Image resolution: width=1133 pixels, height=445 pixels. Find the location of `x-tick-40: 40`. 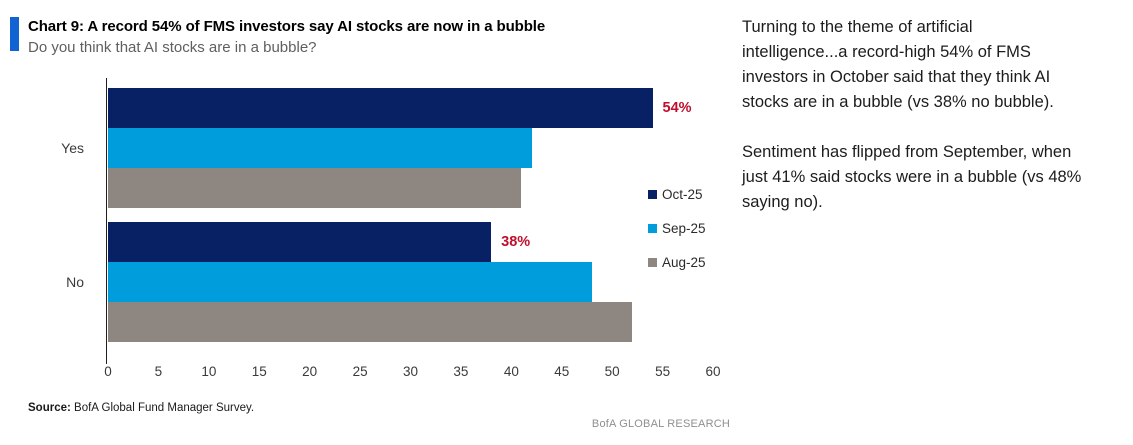

x-tick-40: 40 is located at coordinates (511, 371).